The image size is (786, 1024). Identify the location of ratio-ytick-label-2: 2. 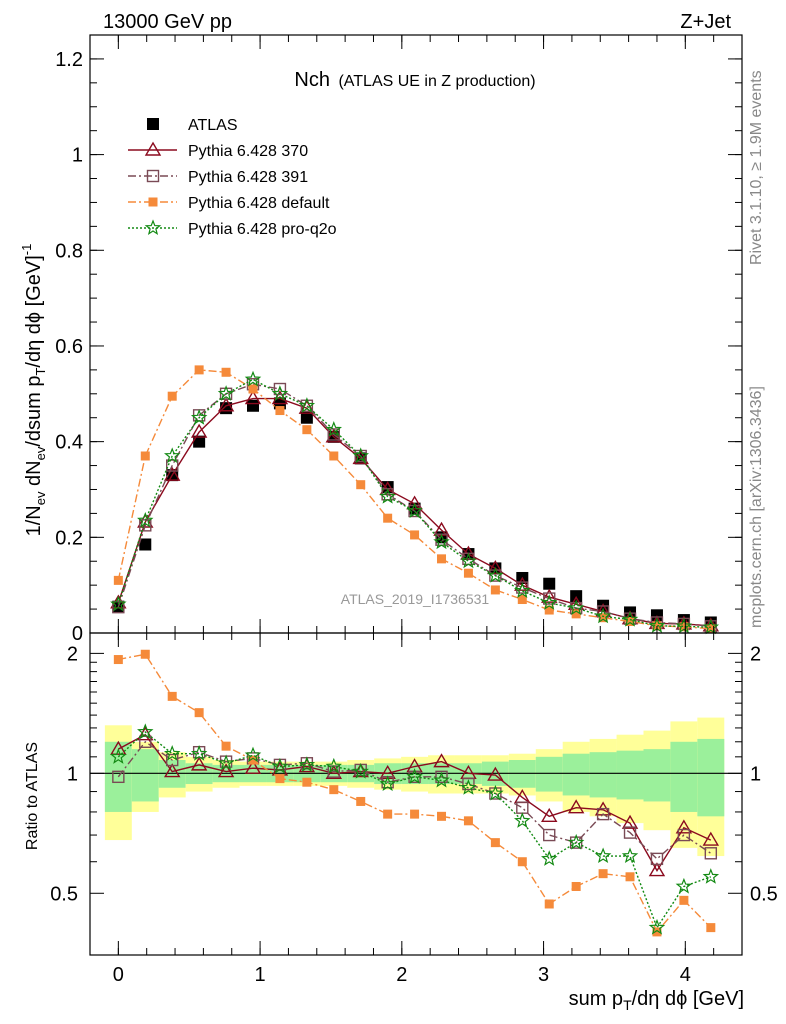
(72, 654).